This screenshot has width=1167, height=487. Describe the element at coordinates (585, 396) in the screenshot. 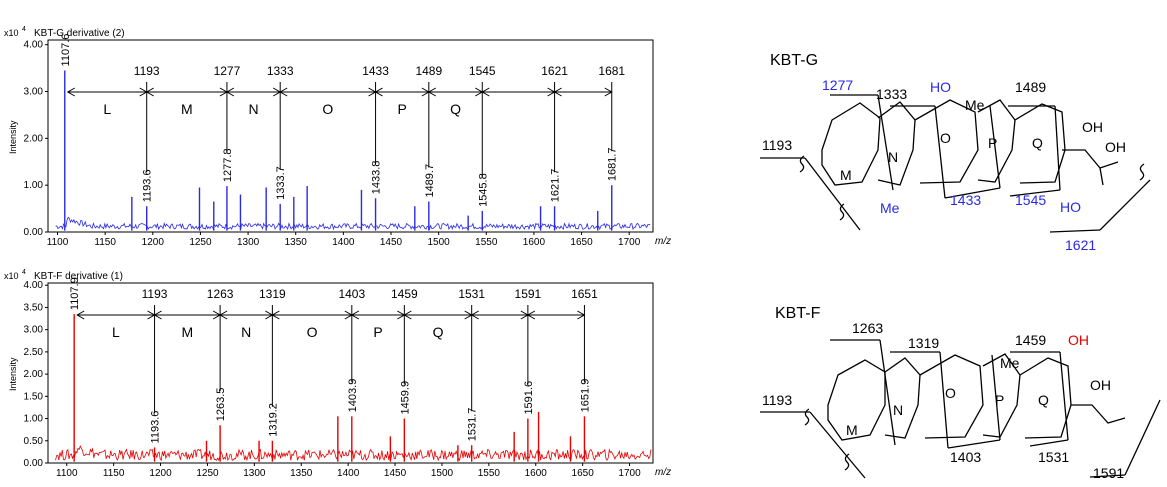

I see `peak-label: 1651.9` at that location.